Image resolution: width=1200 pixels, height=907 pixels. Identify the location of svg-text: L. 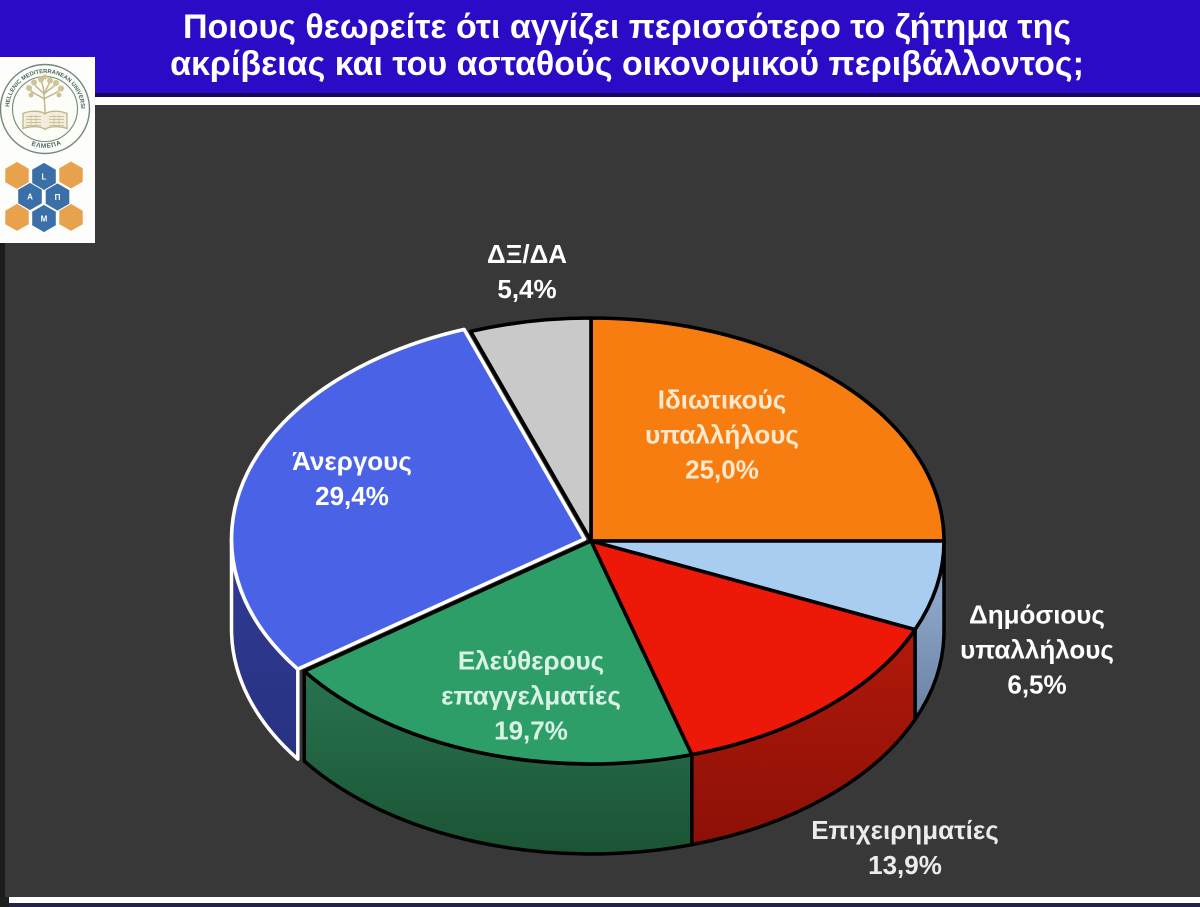
(44, 177).